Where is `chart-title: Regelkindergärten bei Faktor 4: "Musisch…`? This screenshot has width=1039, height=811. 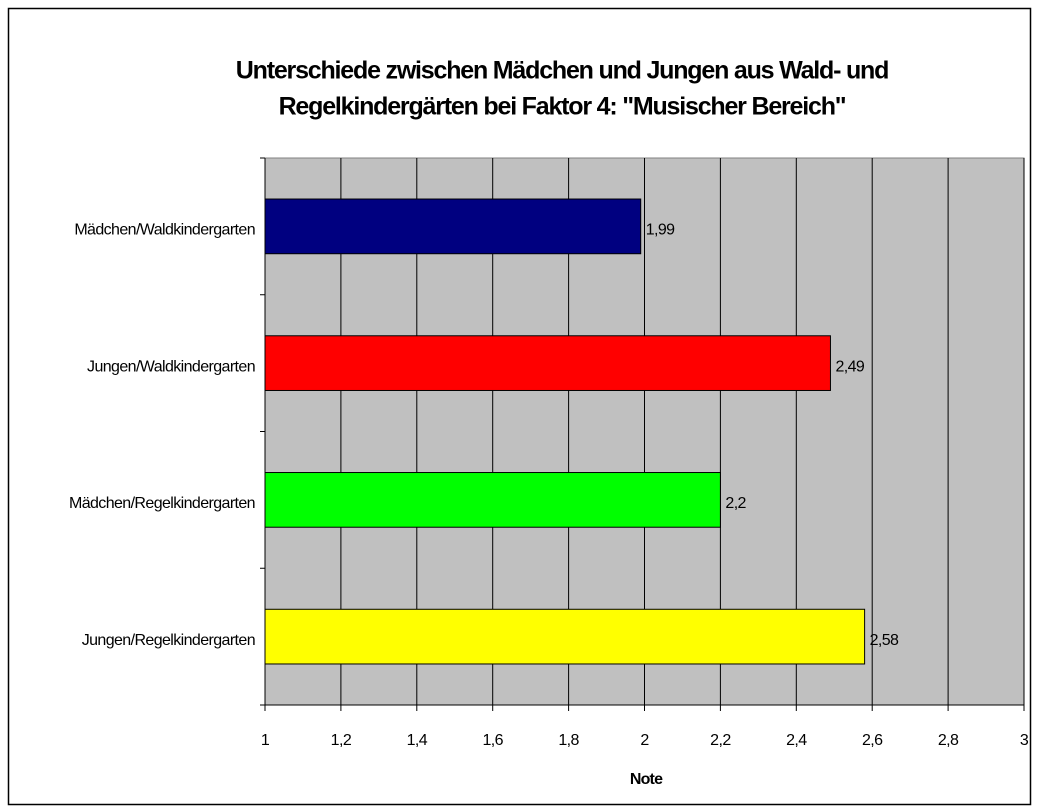 chart-title: Regelkindergärten bei Faktor 4: "Musisch… is located at coordinates (562, 107).